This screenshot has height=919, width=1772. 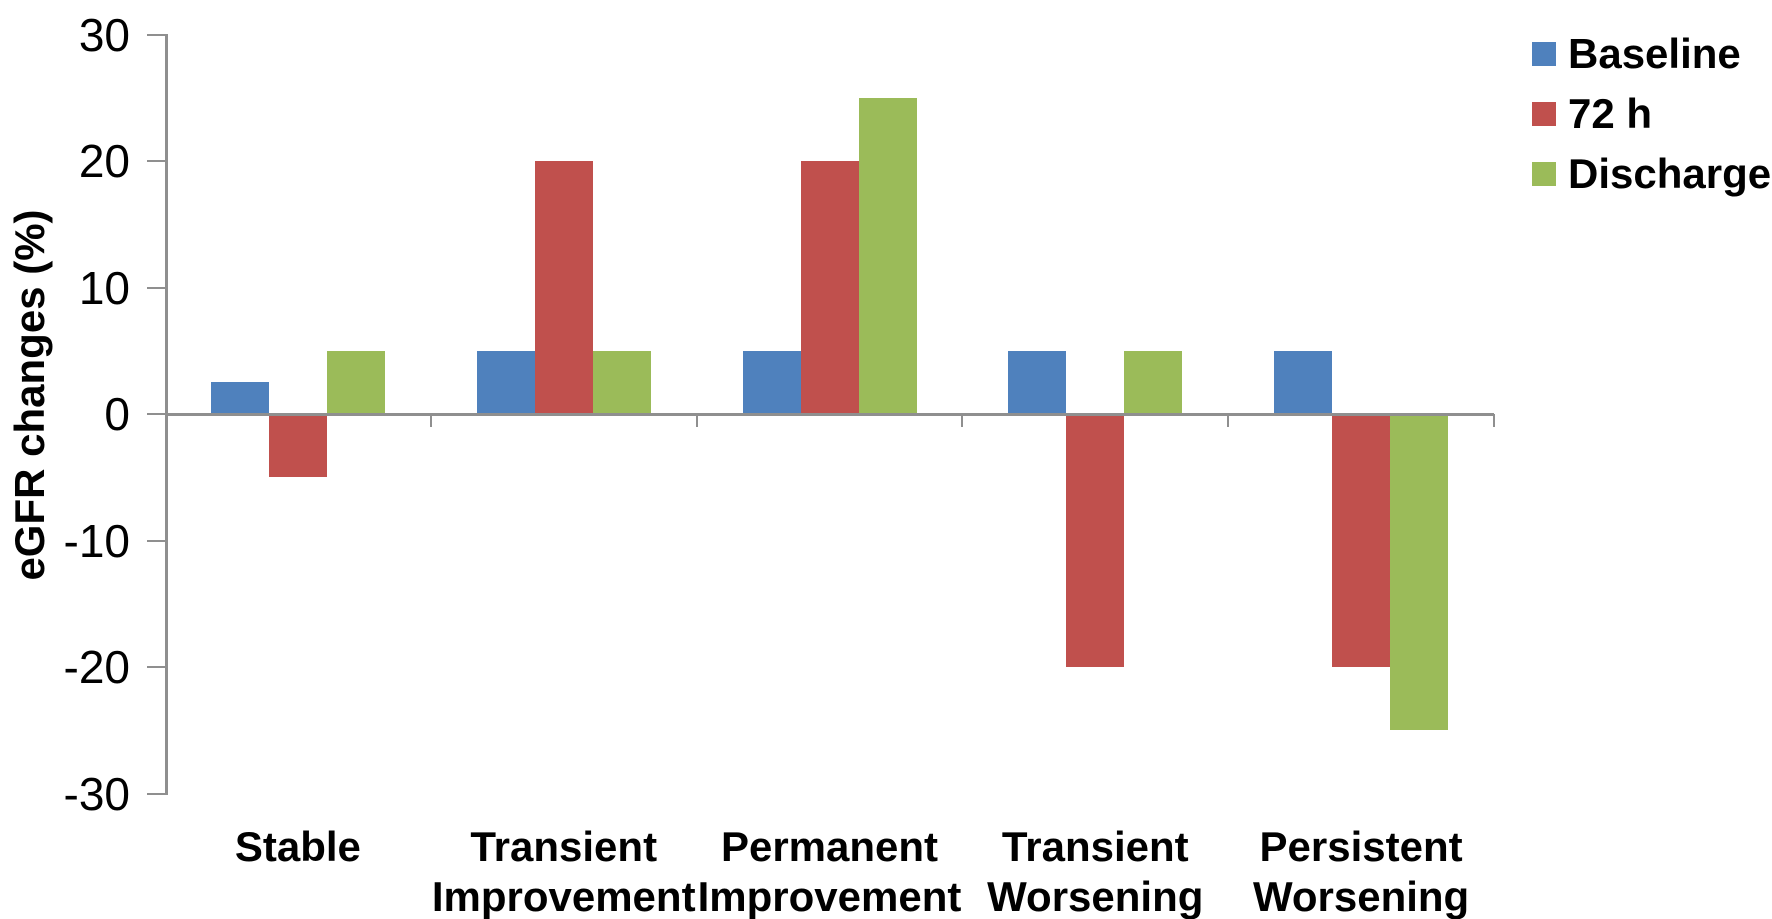 What do you see at coordinates (240, 398) in the screenshot?
I see `bar-baseline-stable` at bounding box center [240, 398].